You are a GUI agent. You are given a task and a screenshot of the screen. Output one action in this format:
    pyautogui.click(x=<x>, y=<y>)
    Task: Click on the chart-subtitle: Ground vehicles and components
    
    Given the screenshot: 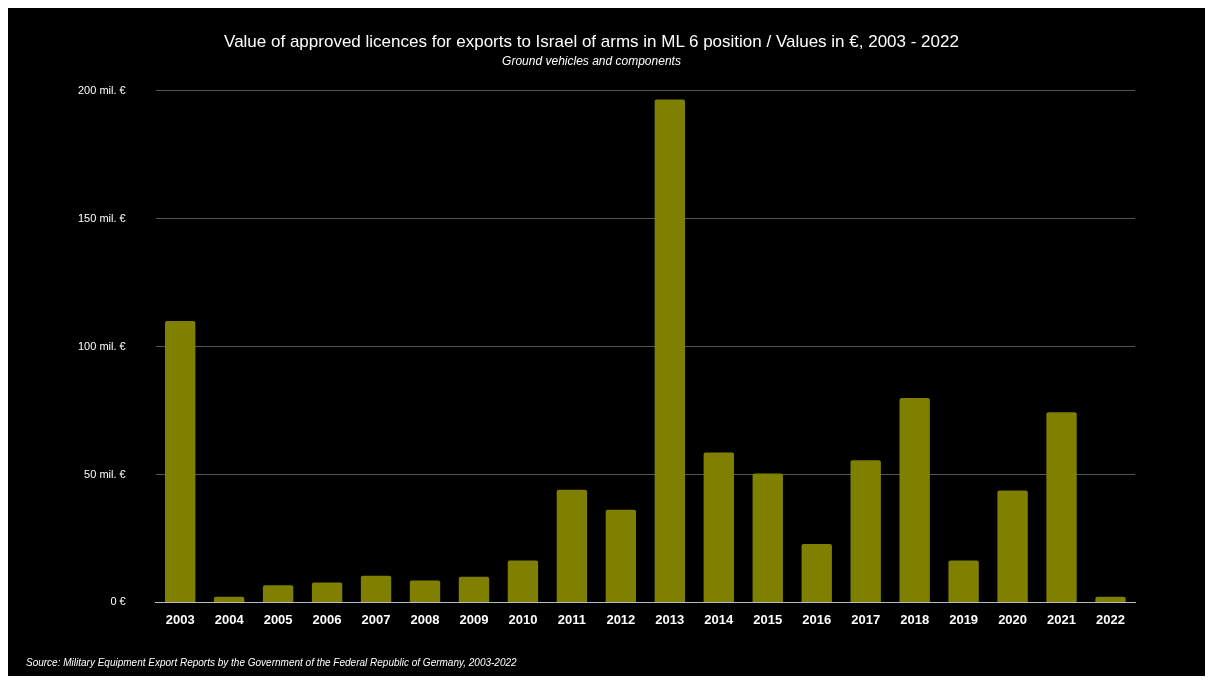 What is the action you would take?
    pyautogui.click(x=591, y=60)
    